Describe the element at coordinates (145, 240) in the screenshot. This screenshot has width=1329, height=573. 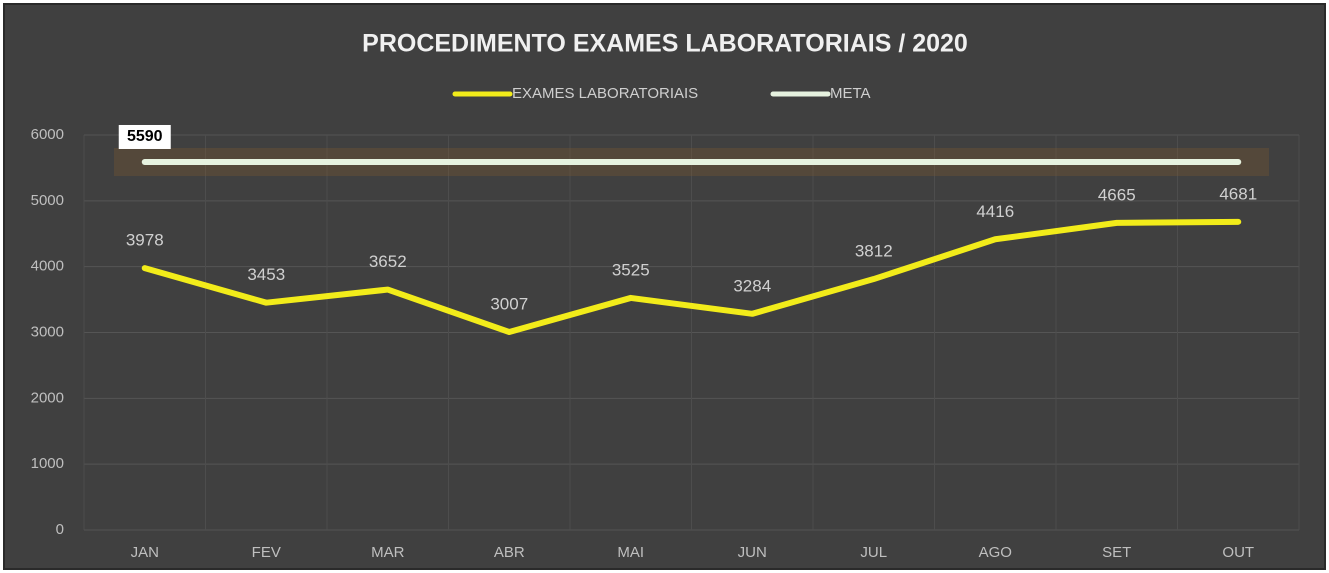
I see `data-label: 3978` at that location.